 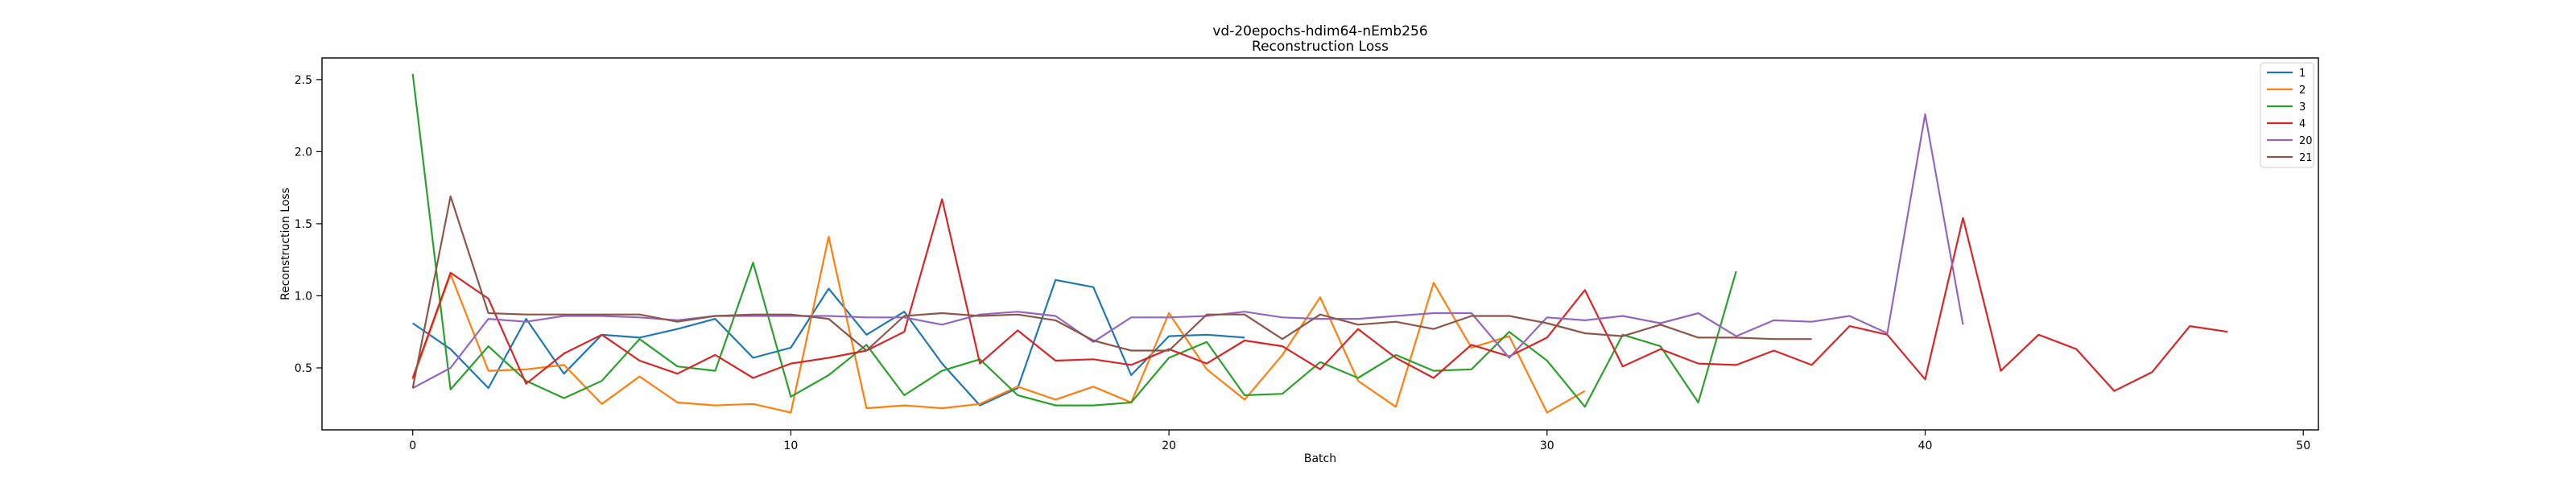 What do you see at coordinates (303, 296) in the screenshot?
I see `y-tick-label: 1.0` at bounding box center [303, 296].